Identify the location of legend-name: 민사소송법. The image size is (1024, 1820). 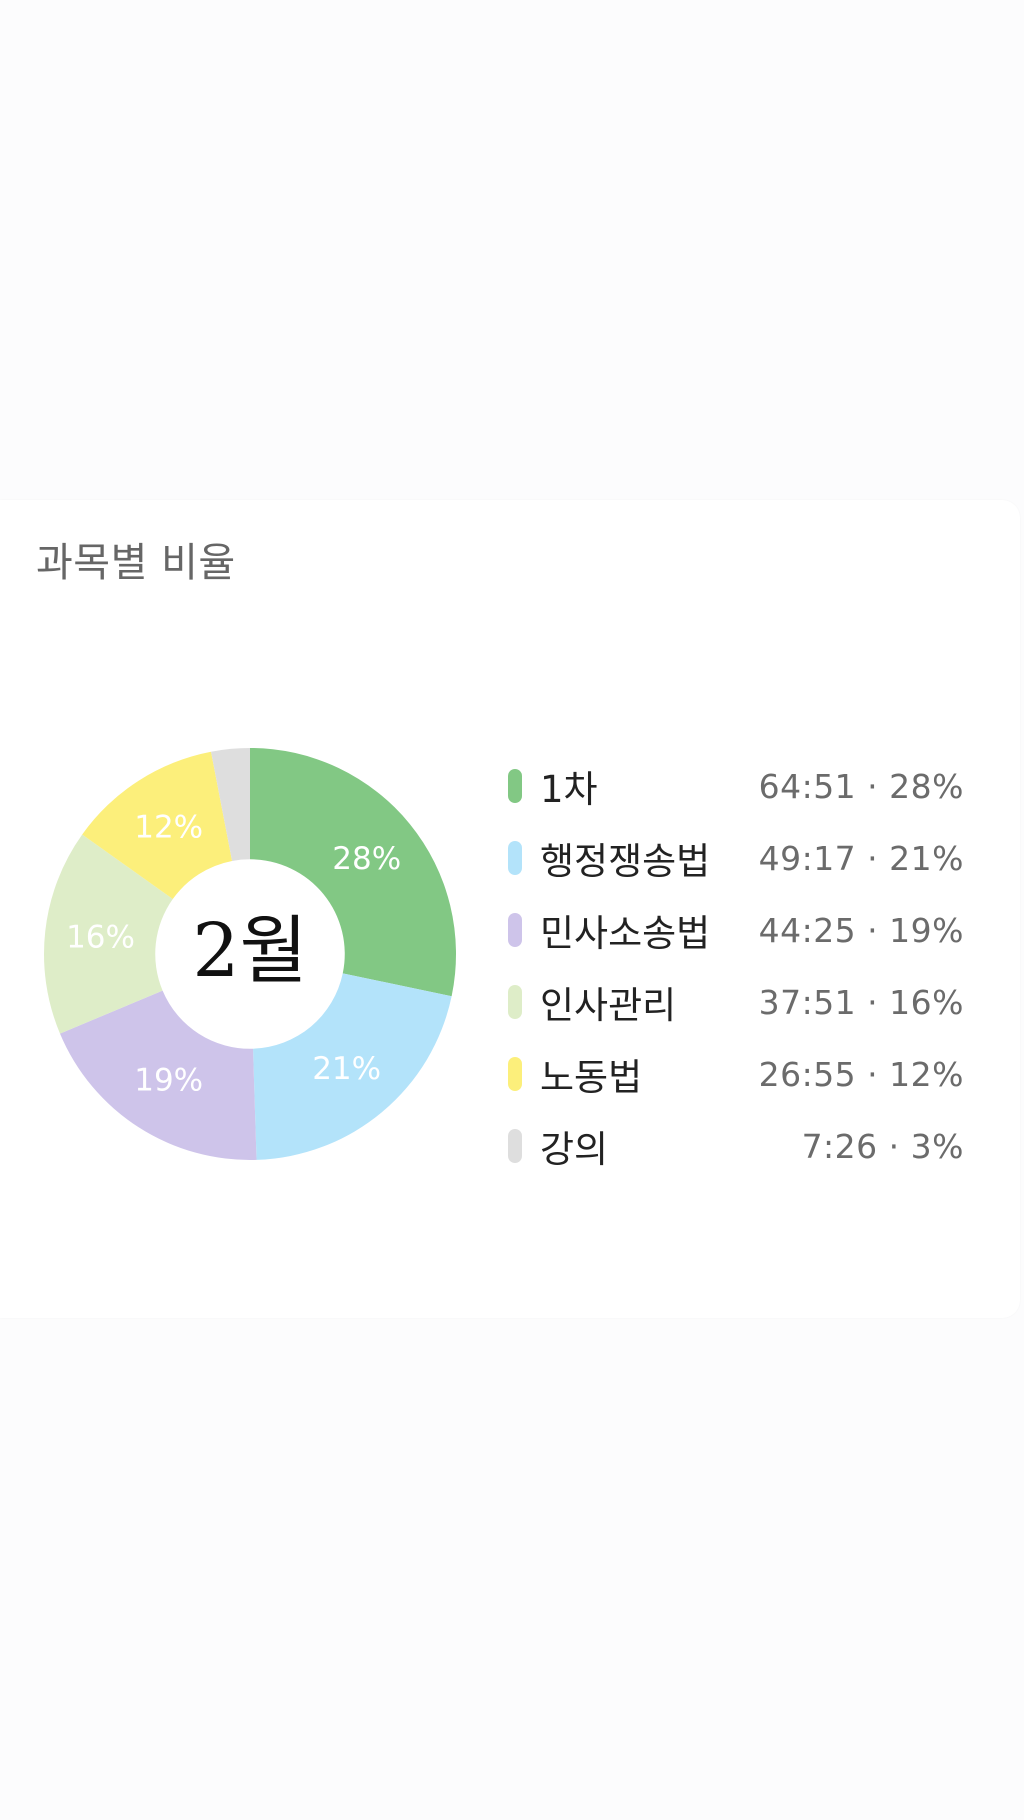
(625, 933).